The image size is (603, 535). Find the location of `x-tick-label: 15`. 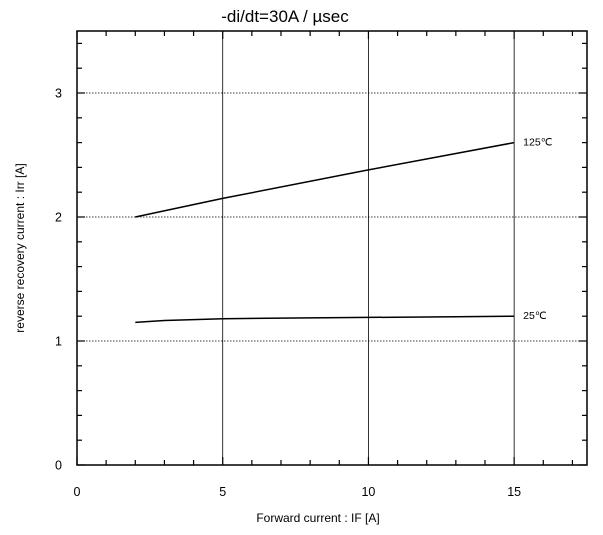

x-tick-label: 15 is located at coordinates (514, 492).